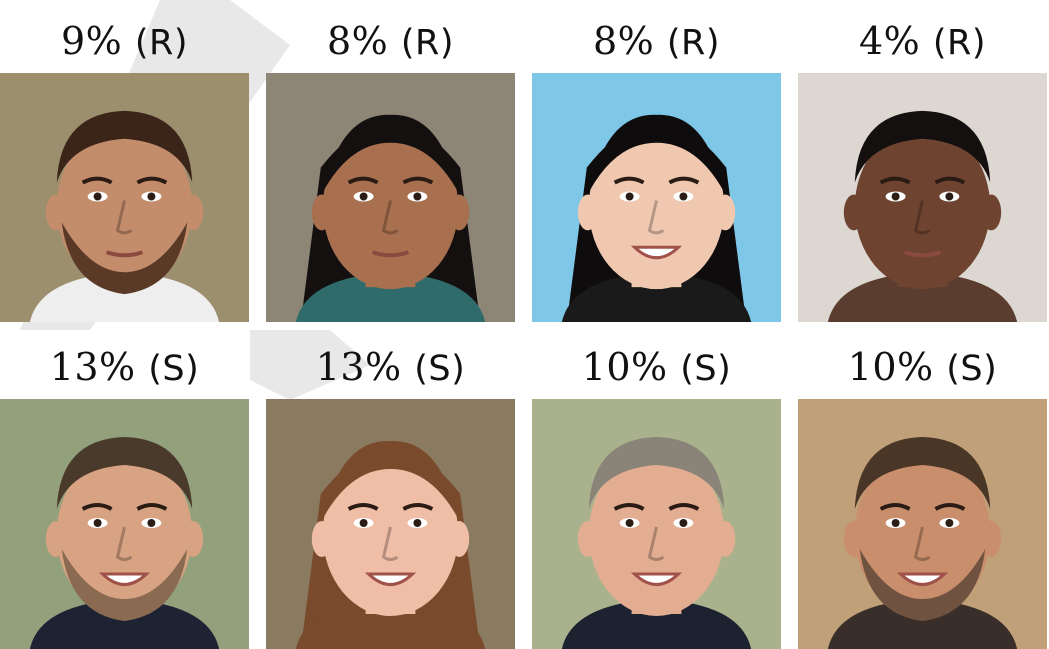 This screenshot has height=649, width=1049. I want to click on label-r2c4: 10% (S), so click(922, 367).